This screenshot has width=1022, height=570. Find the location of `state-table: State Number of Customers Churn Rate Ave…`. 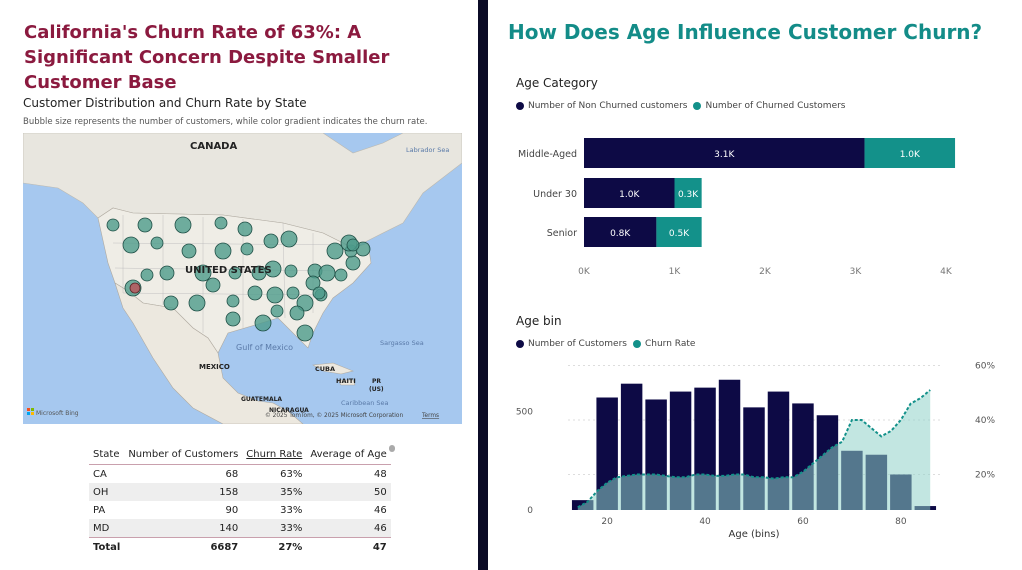

state-table: State Number of Customers Churn Rate Ave… is located at coordinates (240, 500).